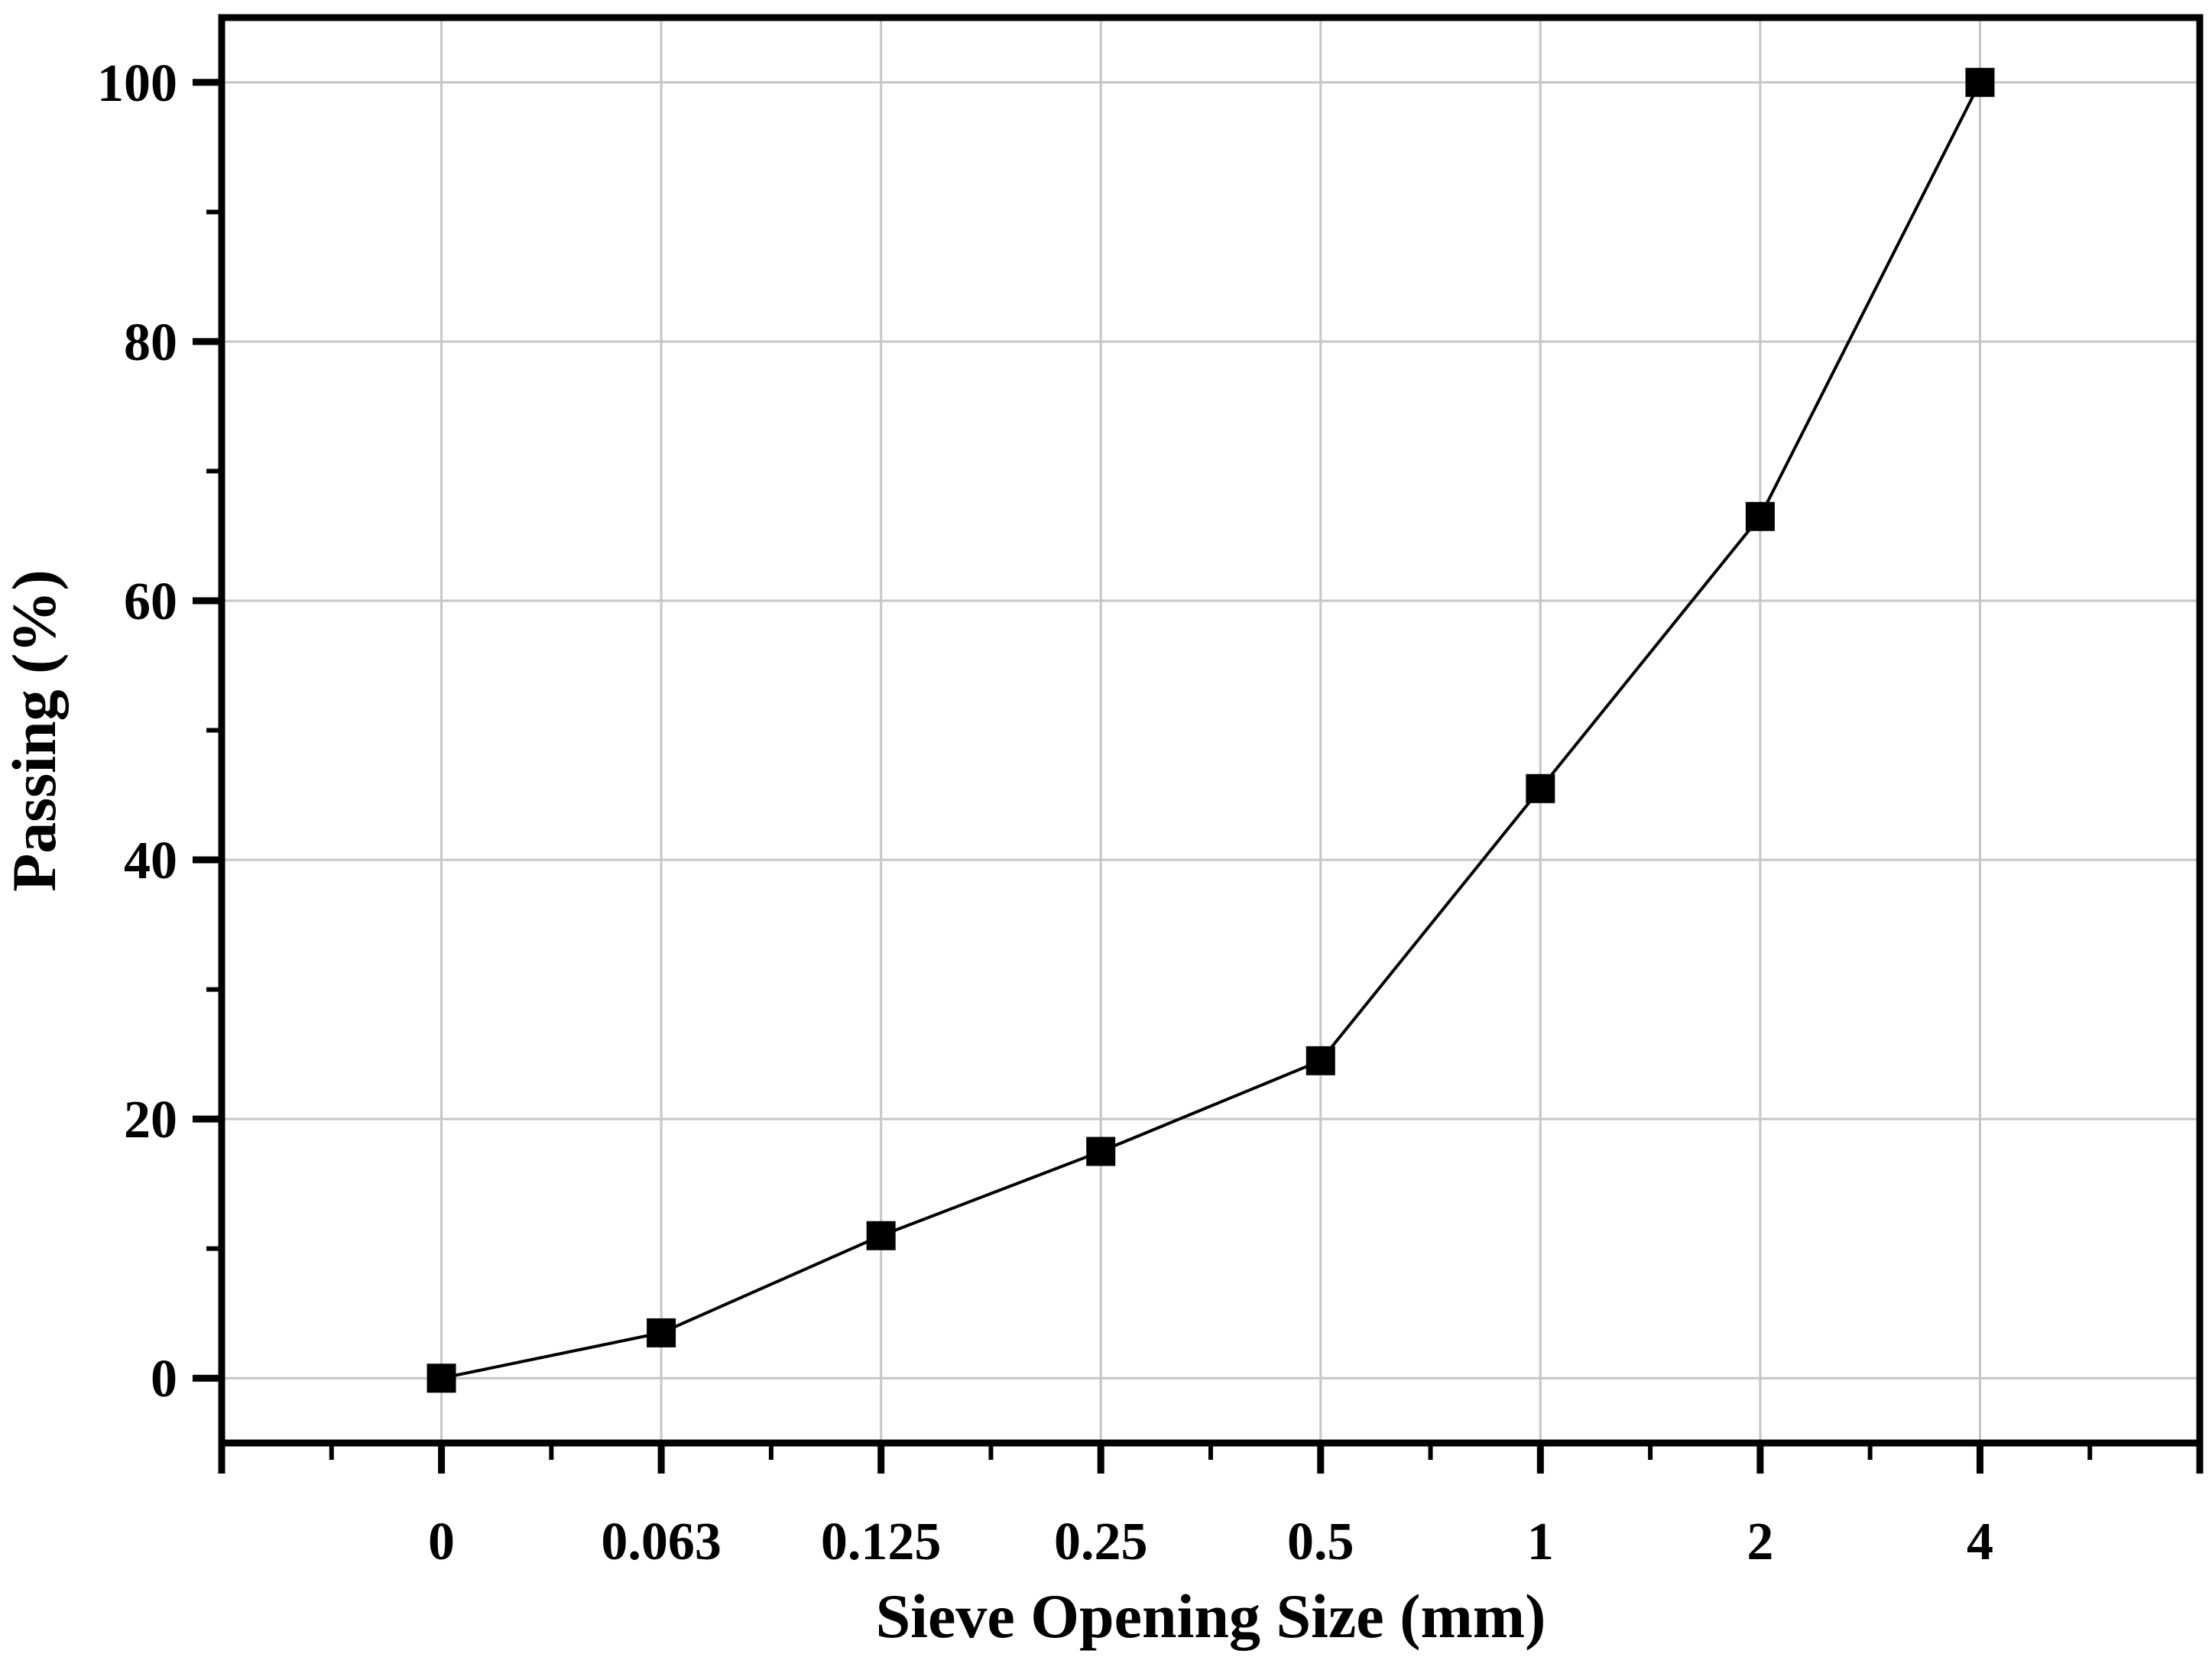 The height and width of the screenshot is (1670, 2212). Describe the element at coordinates (1540, 1542) in the screenshot. I see `x-tick-label: 1` at that location.